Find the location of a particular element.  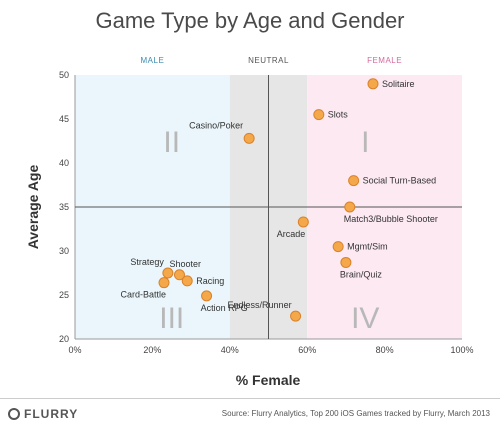

x-axis-title: % Female is located at coordinates (268, 380).